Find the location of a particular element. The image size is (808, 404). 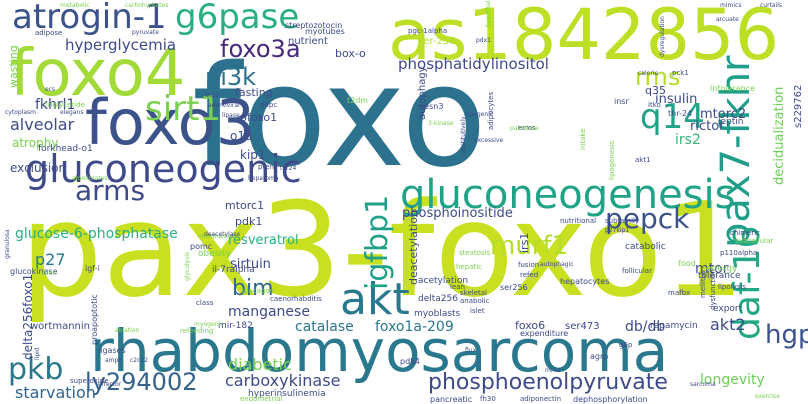

word-cloud-word: phosphoinositide is located at coordinates (457, 213).